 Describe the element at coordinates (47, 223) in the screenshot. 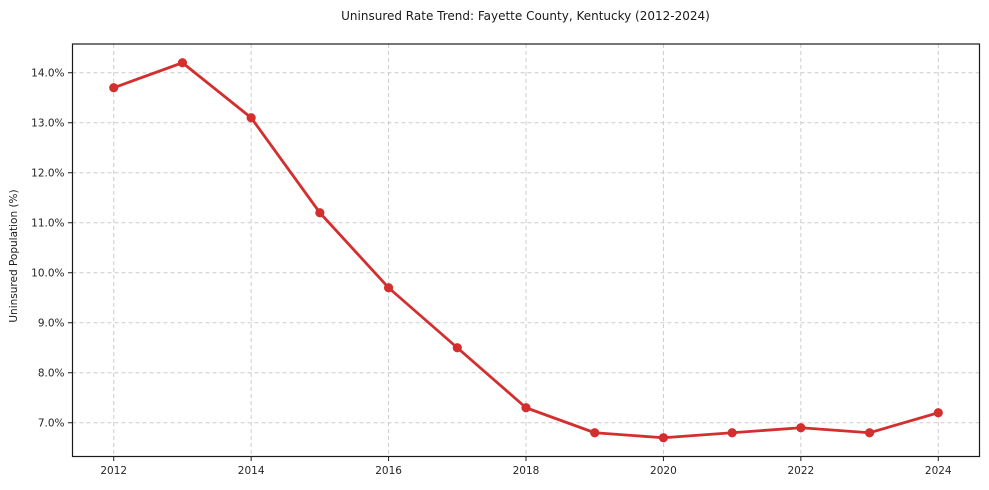

I see `y-tick-label: 11.0%` at that location.